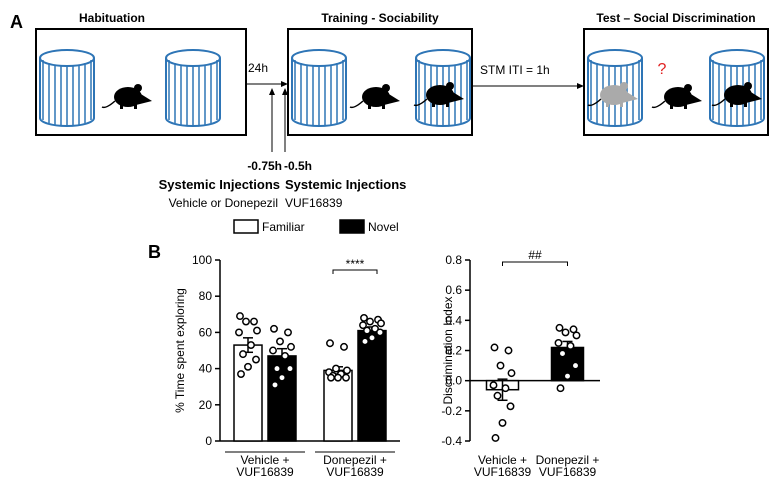 The width and height of the screenshot is (780, 484). What do you see at coordinates (453, 290) in the screenshot?
I see `y-tick-label: 0.6` at bounding box center [453, 290].